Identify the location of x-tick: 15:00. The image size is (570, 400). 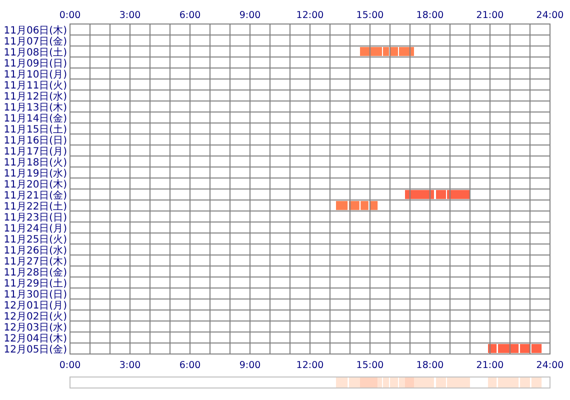
(370, 365).